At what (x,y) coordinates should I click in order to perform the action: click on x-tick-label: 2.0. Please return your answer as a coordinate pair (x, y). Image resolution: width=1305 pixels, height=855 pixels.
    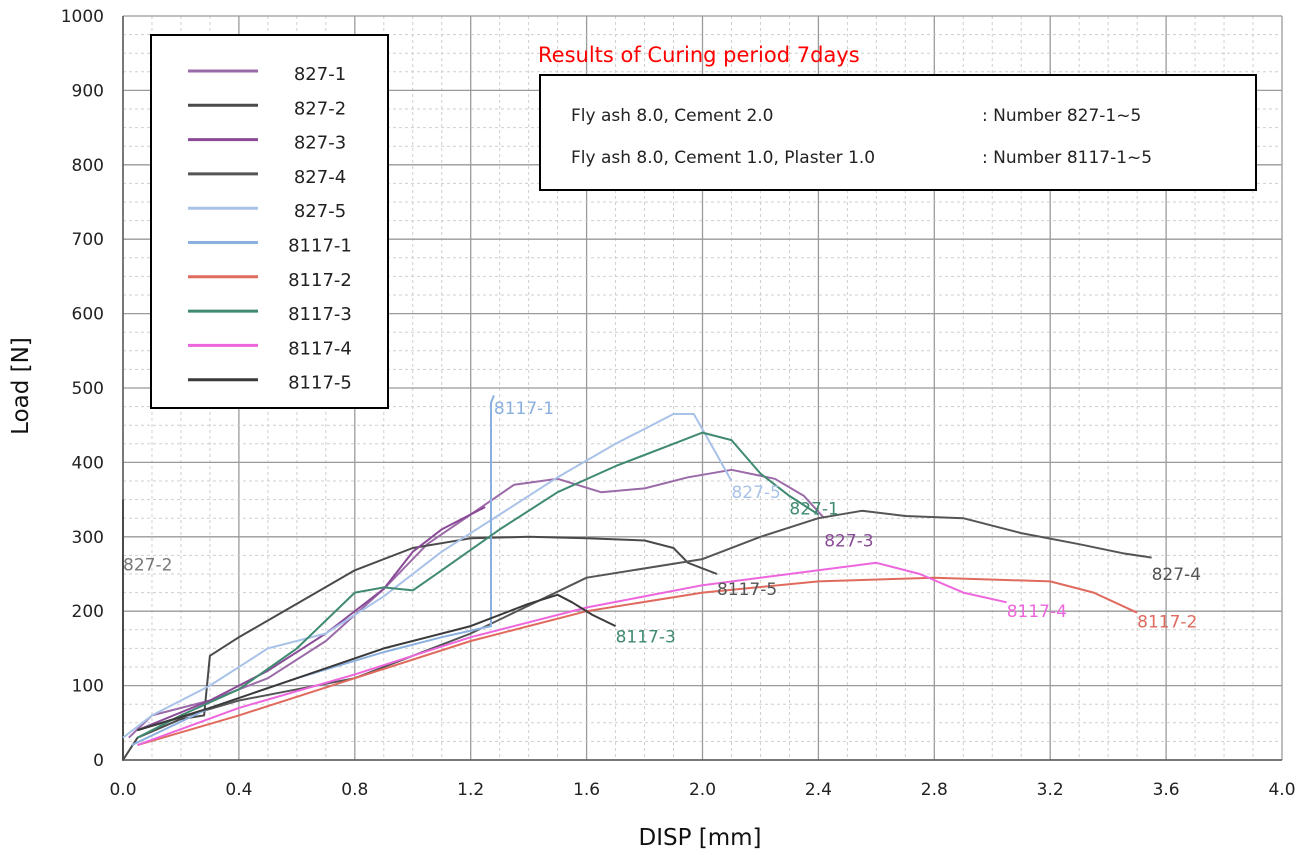
    Looking at the image, I should click on (702, 790).